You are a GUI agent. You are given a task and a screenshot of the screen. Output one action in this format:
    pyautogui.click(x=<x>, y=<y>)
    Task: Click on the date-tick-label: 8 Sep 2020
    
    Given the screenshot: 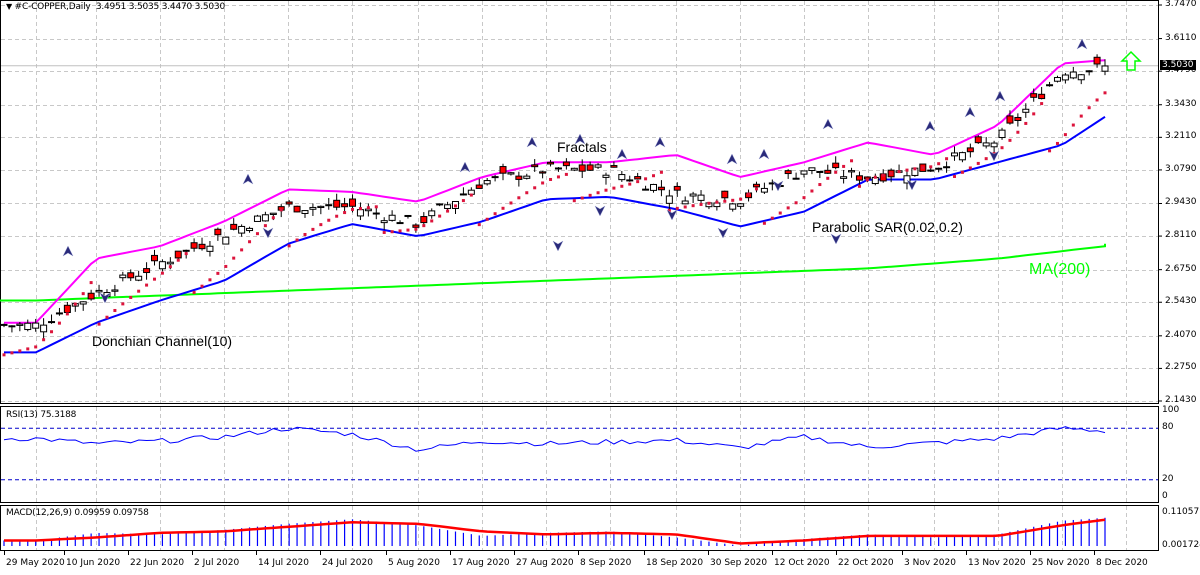 What is the action you would take?
    pyautogui.click(x=606, y=563)
    